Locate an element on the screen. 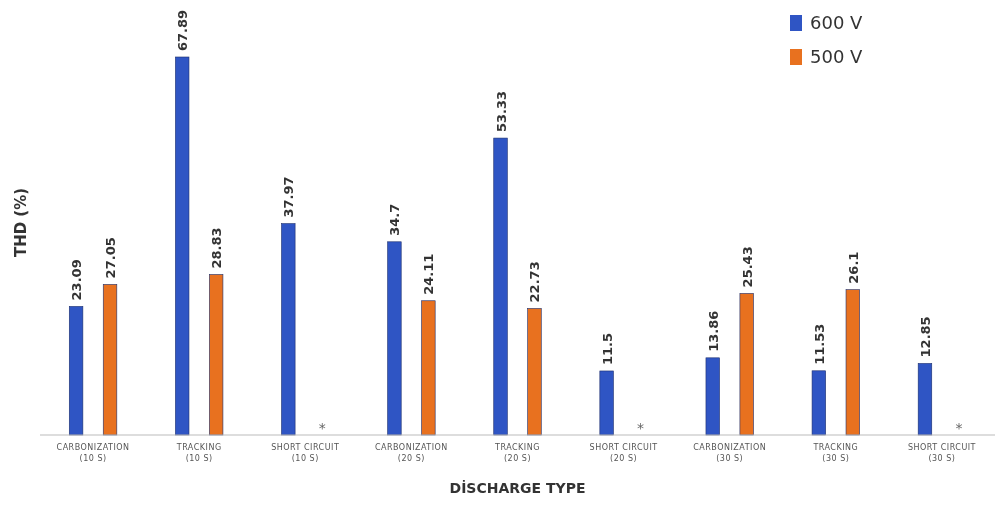 The height and width of the screenshot is (505, 1005). data-label: 12.85 is located at coordinates (925, 337).